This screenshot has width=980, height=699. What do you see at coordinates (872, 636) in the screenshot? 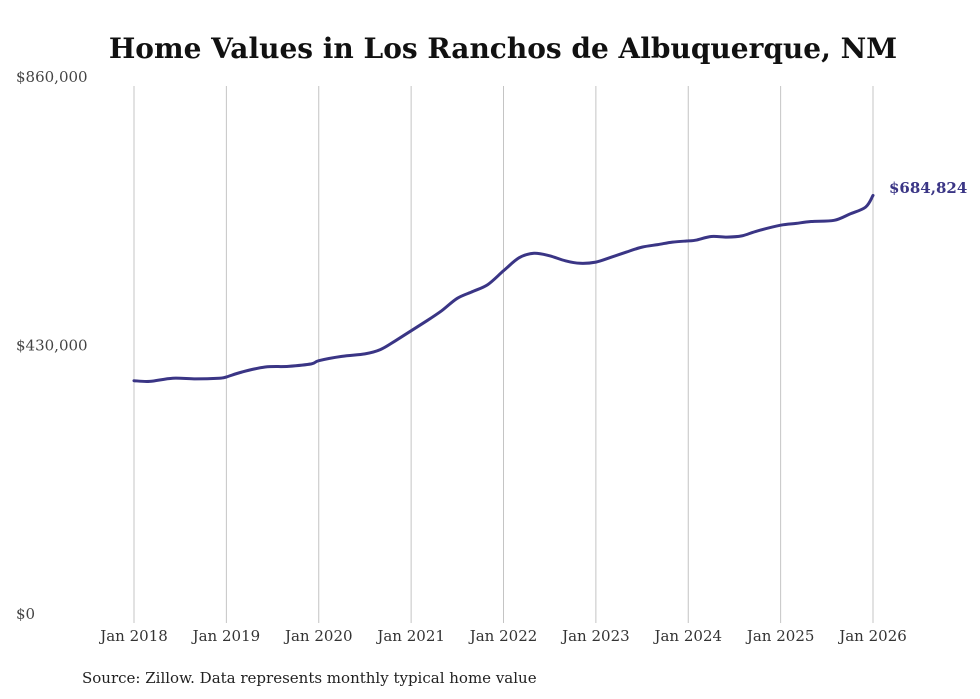
I see `x-tick-label: Jan 2026` at bounding box center [872, 636].